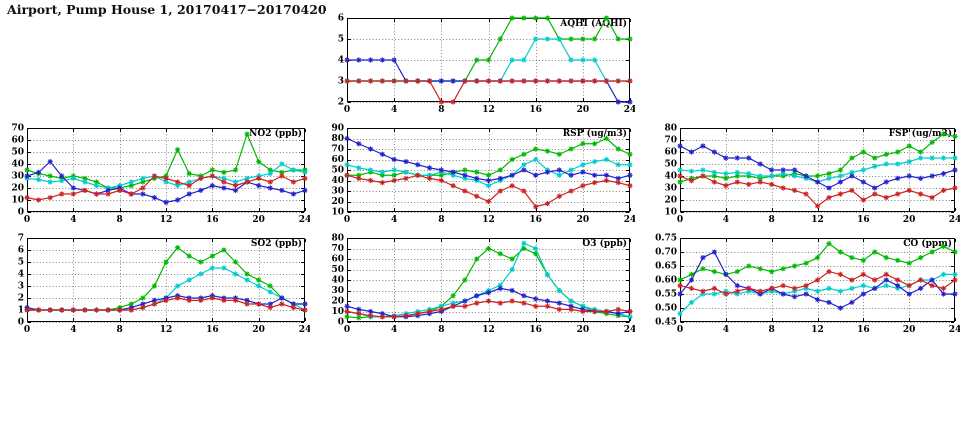 The image size is (975, 447). What do you see at coordinates (167, 9) in the screenshot?
I see `page-title: Airport, Pump House 1, 20170417−20170420` at bounding box center [167, 9].